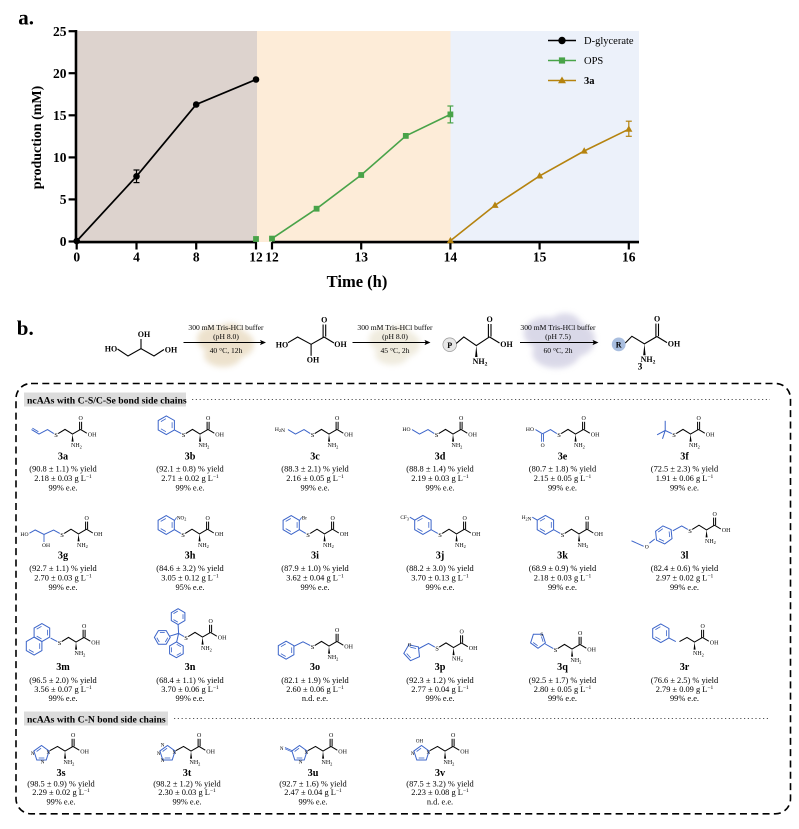 The image size is (799, 829). What do you see at coordinates (190, 689) in the screenshot?
I see `svg-text: 3.70 ± 0.06 g L−1` at bounding box center [190, 689].